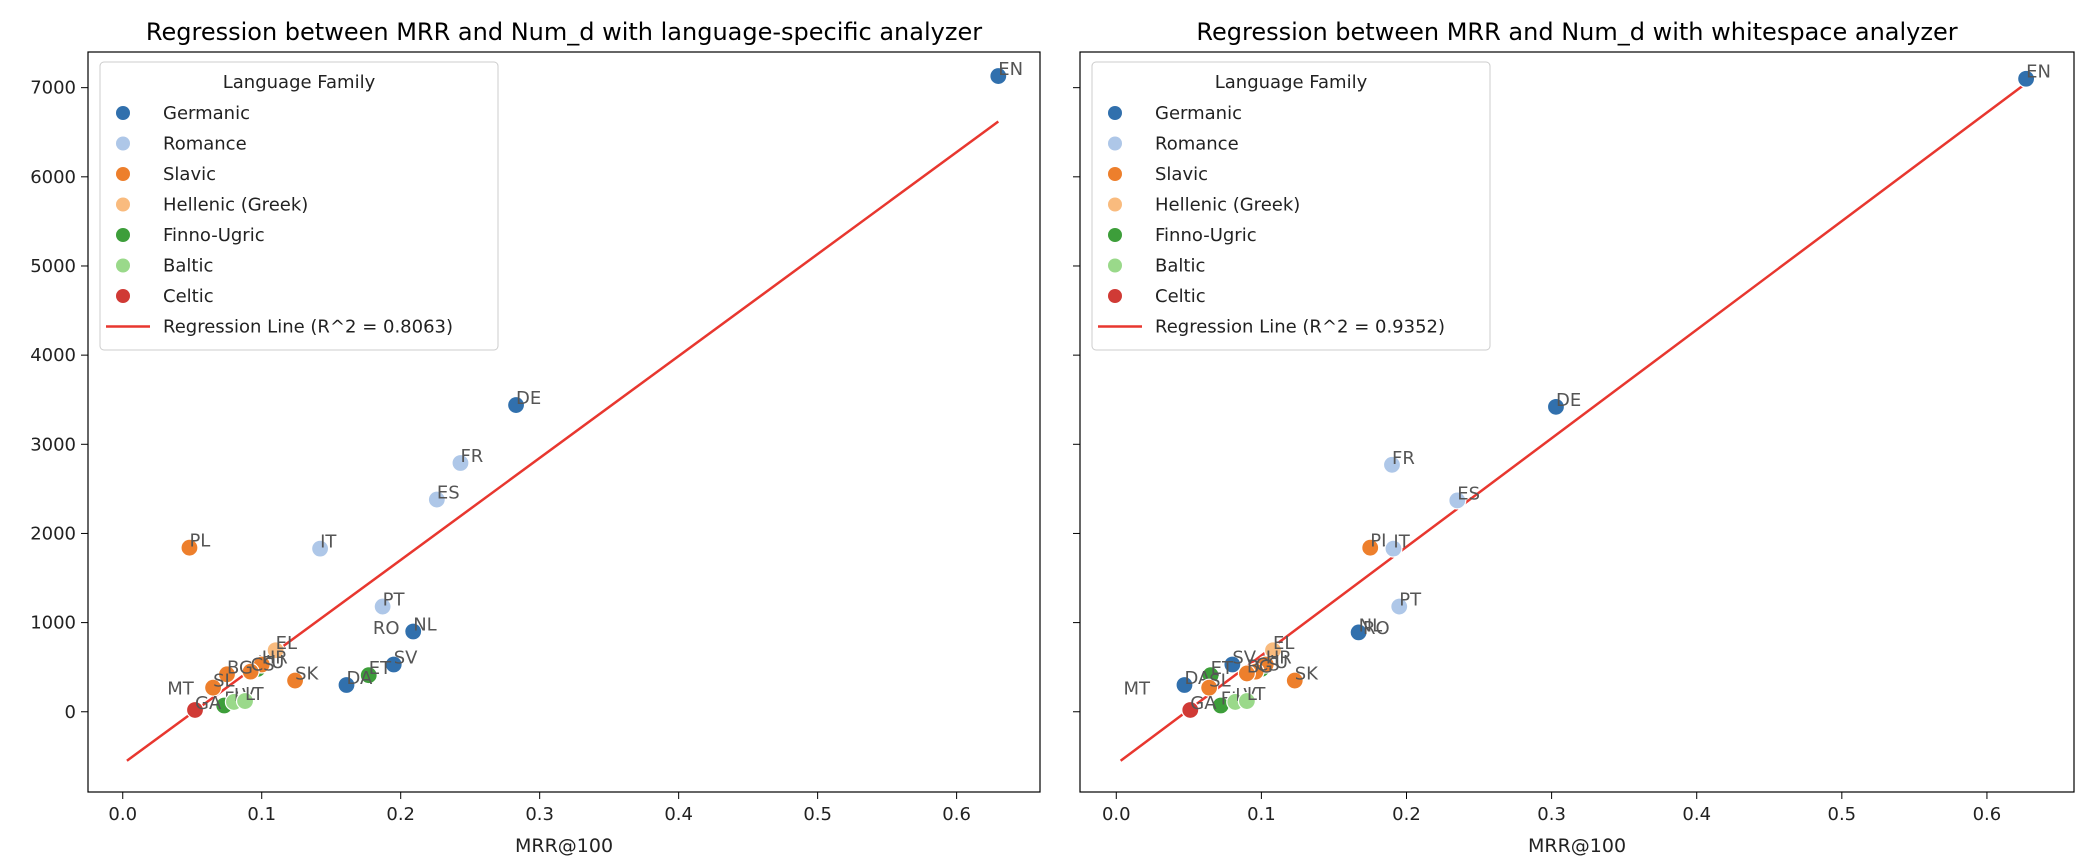  What do you see at coordinates (53, 88) in the screenshot?
I see `y-tick-label: 7000` at bounding box center [53, 88].